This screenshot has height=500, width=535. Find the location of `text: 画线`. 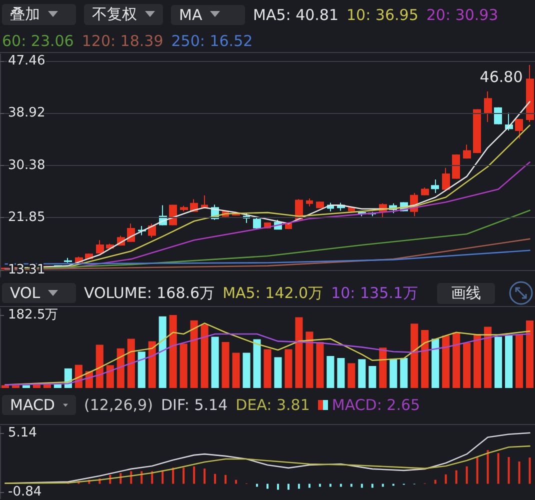

text: 画线 is located at coordinates (466, 293).